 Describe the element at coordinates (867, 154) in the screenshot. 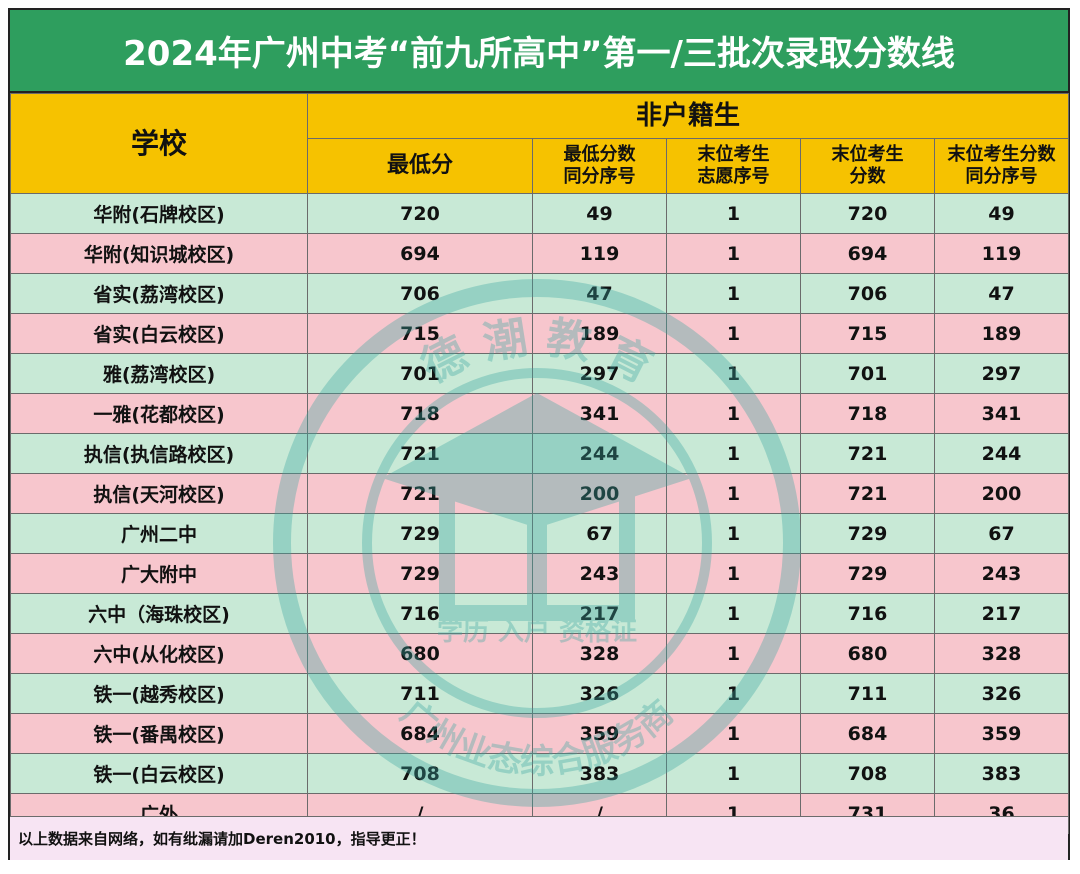

I see `header-last-score-line1: 末位考生` at that location.